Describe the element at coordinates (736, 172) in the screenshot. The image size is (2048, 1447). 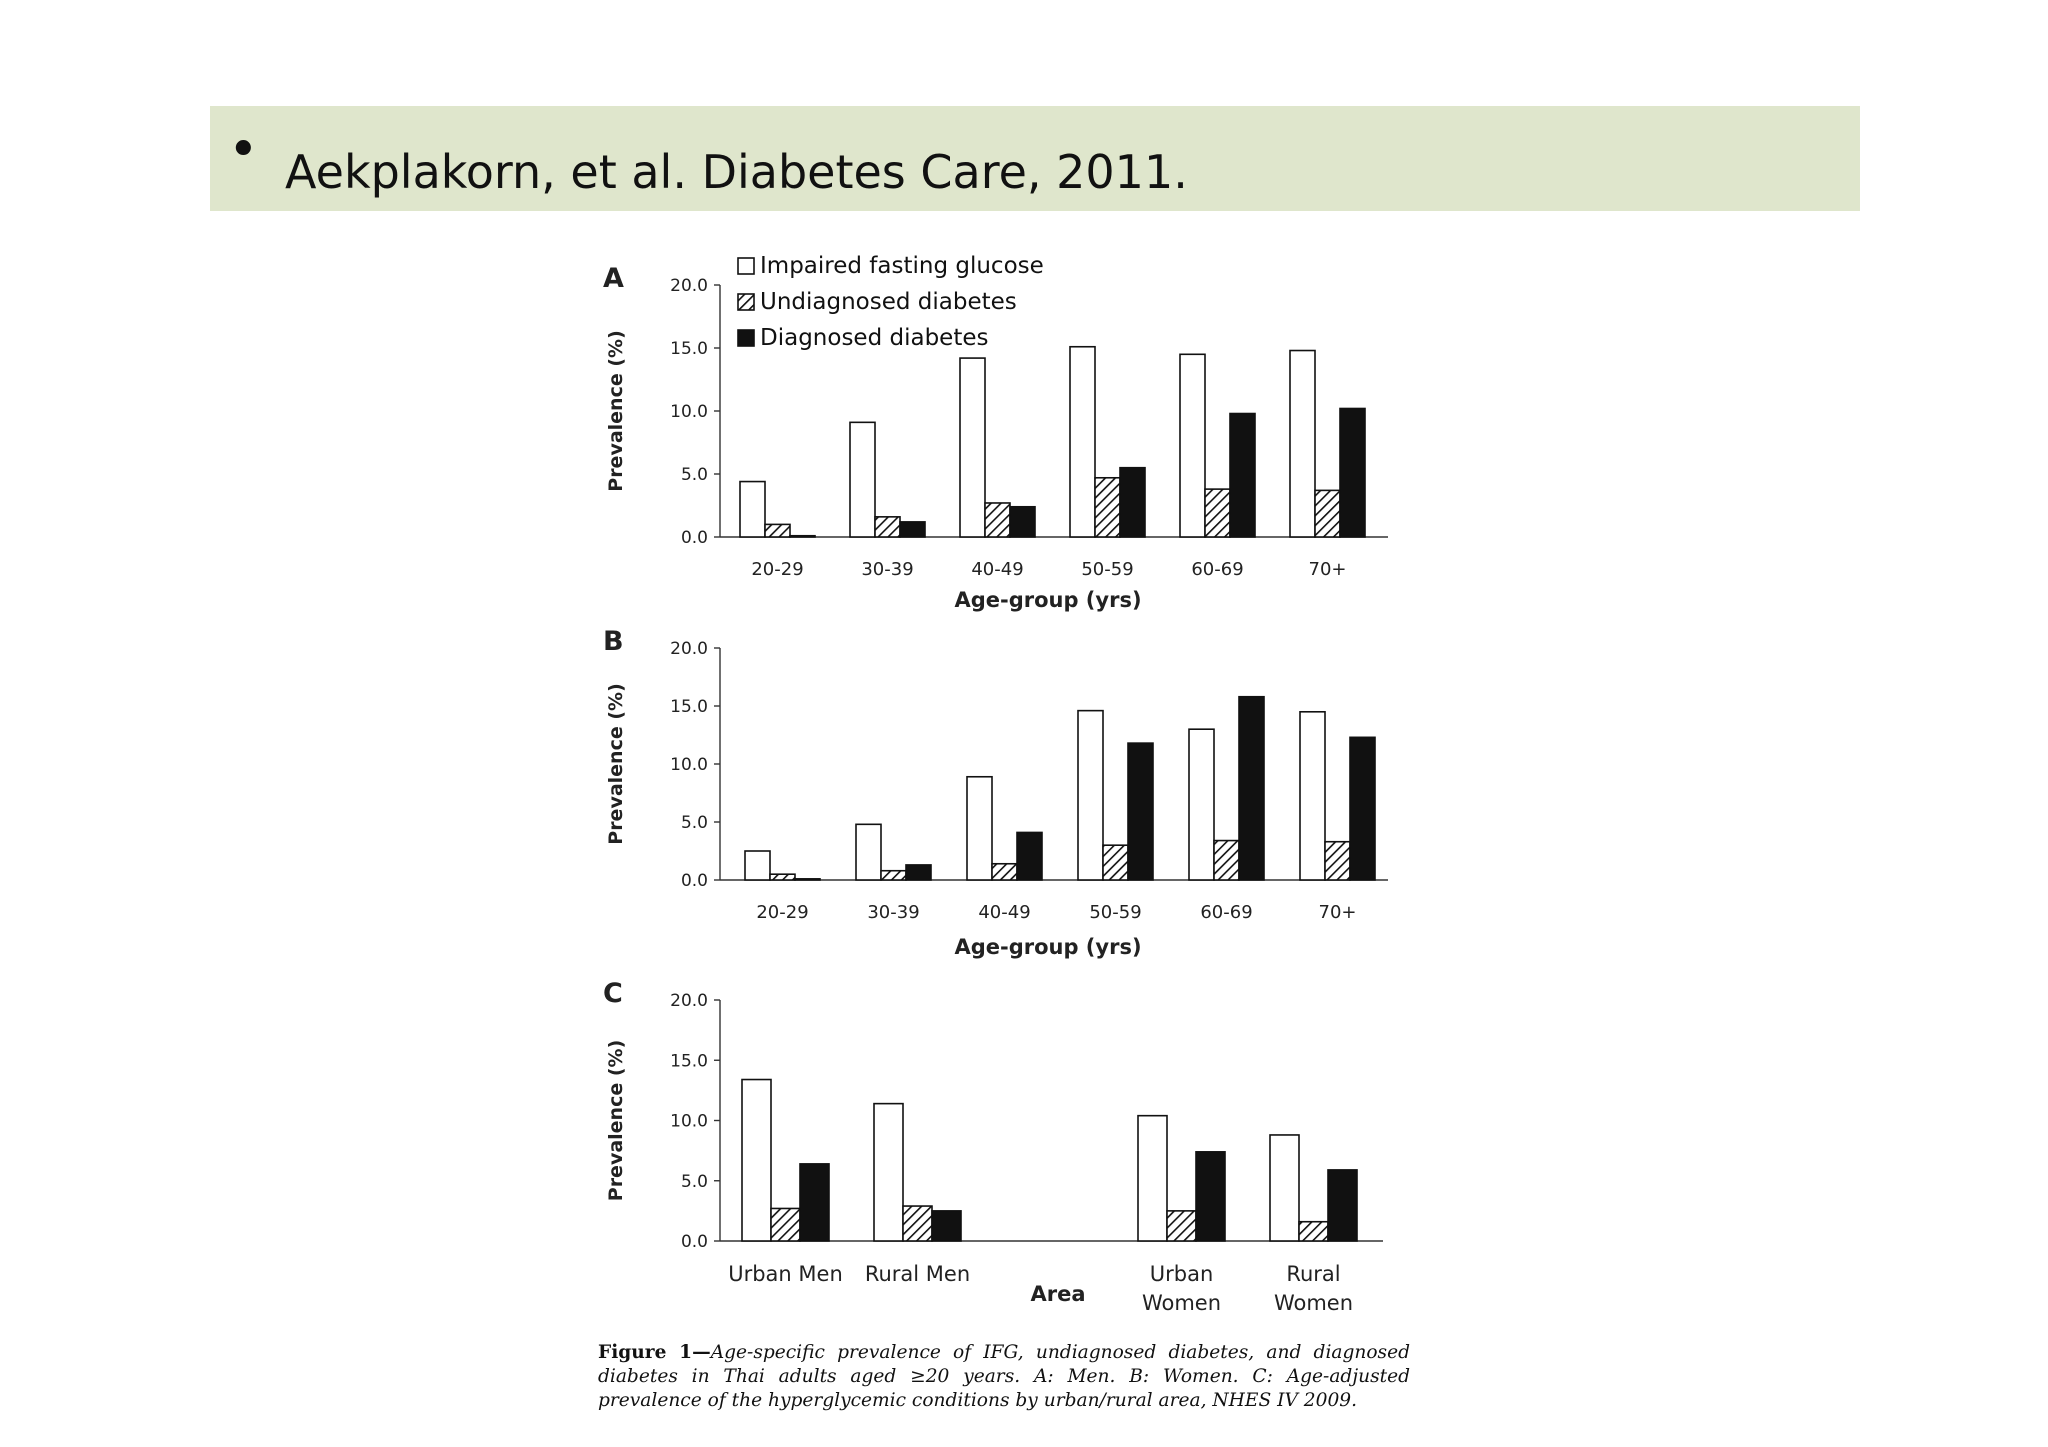
I see `citation-text: Aekplakorn, et al. Diabetes Care, 2011.` at that location.